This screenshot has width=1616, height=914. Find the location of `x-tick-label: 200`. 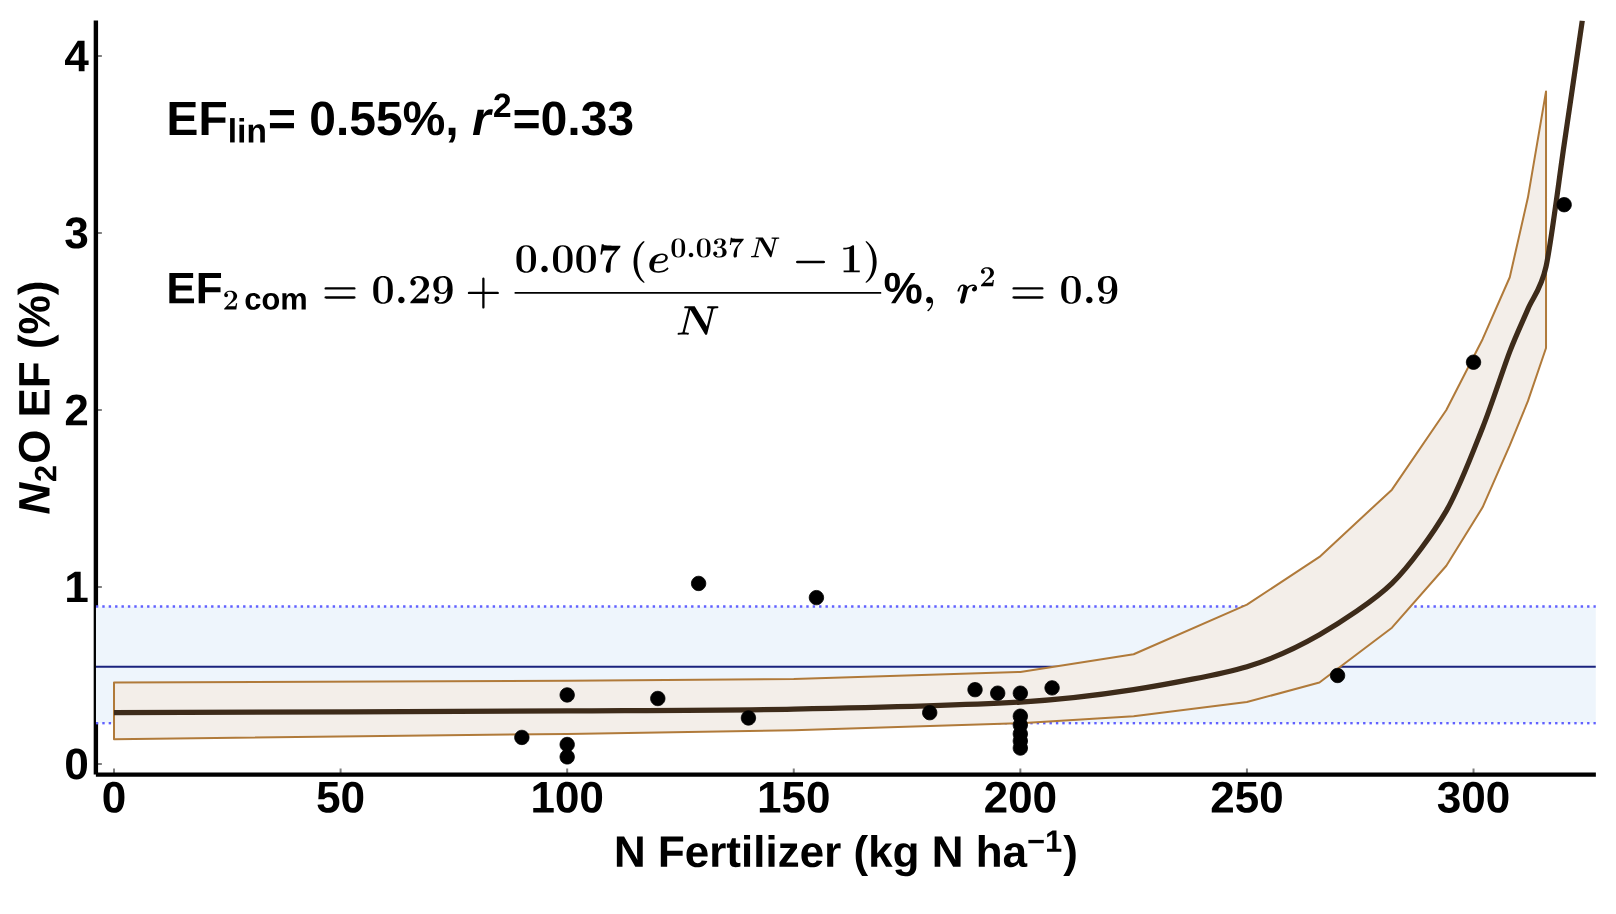

x-tick-label: 200 is located at coordinates (1020, 797).